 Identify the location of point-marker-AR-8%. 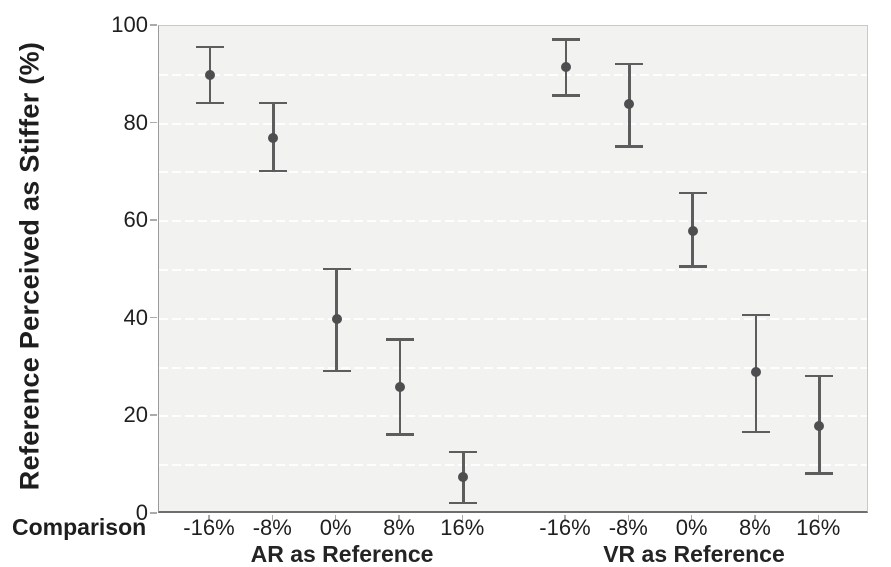
(399, 387).